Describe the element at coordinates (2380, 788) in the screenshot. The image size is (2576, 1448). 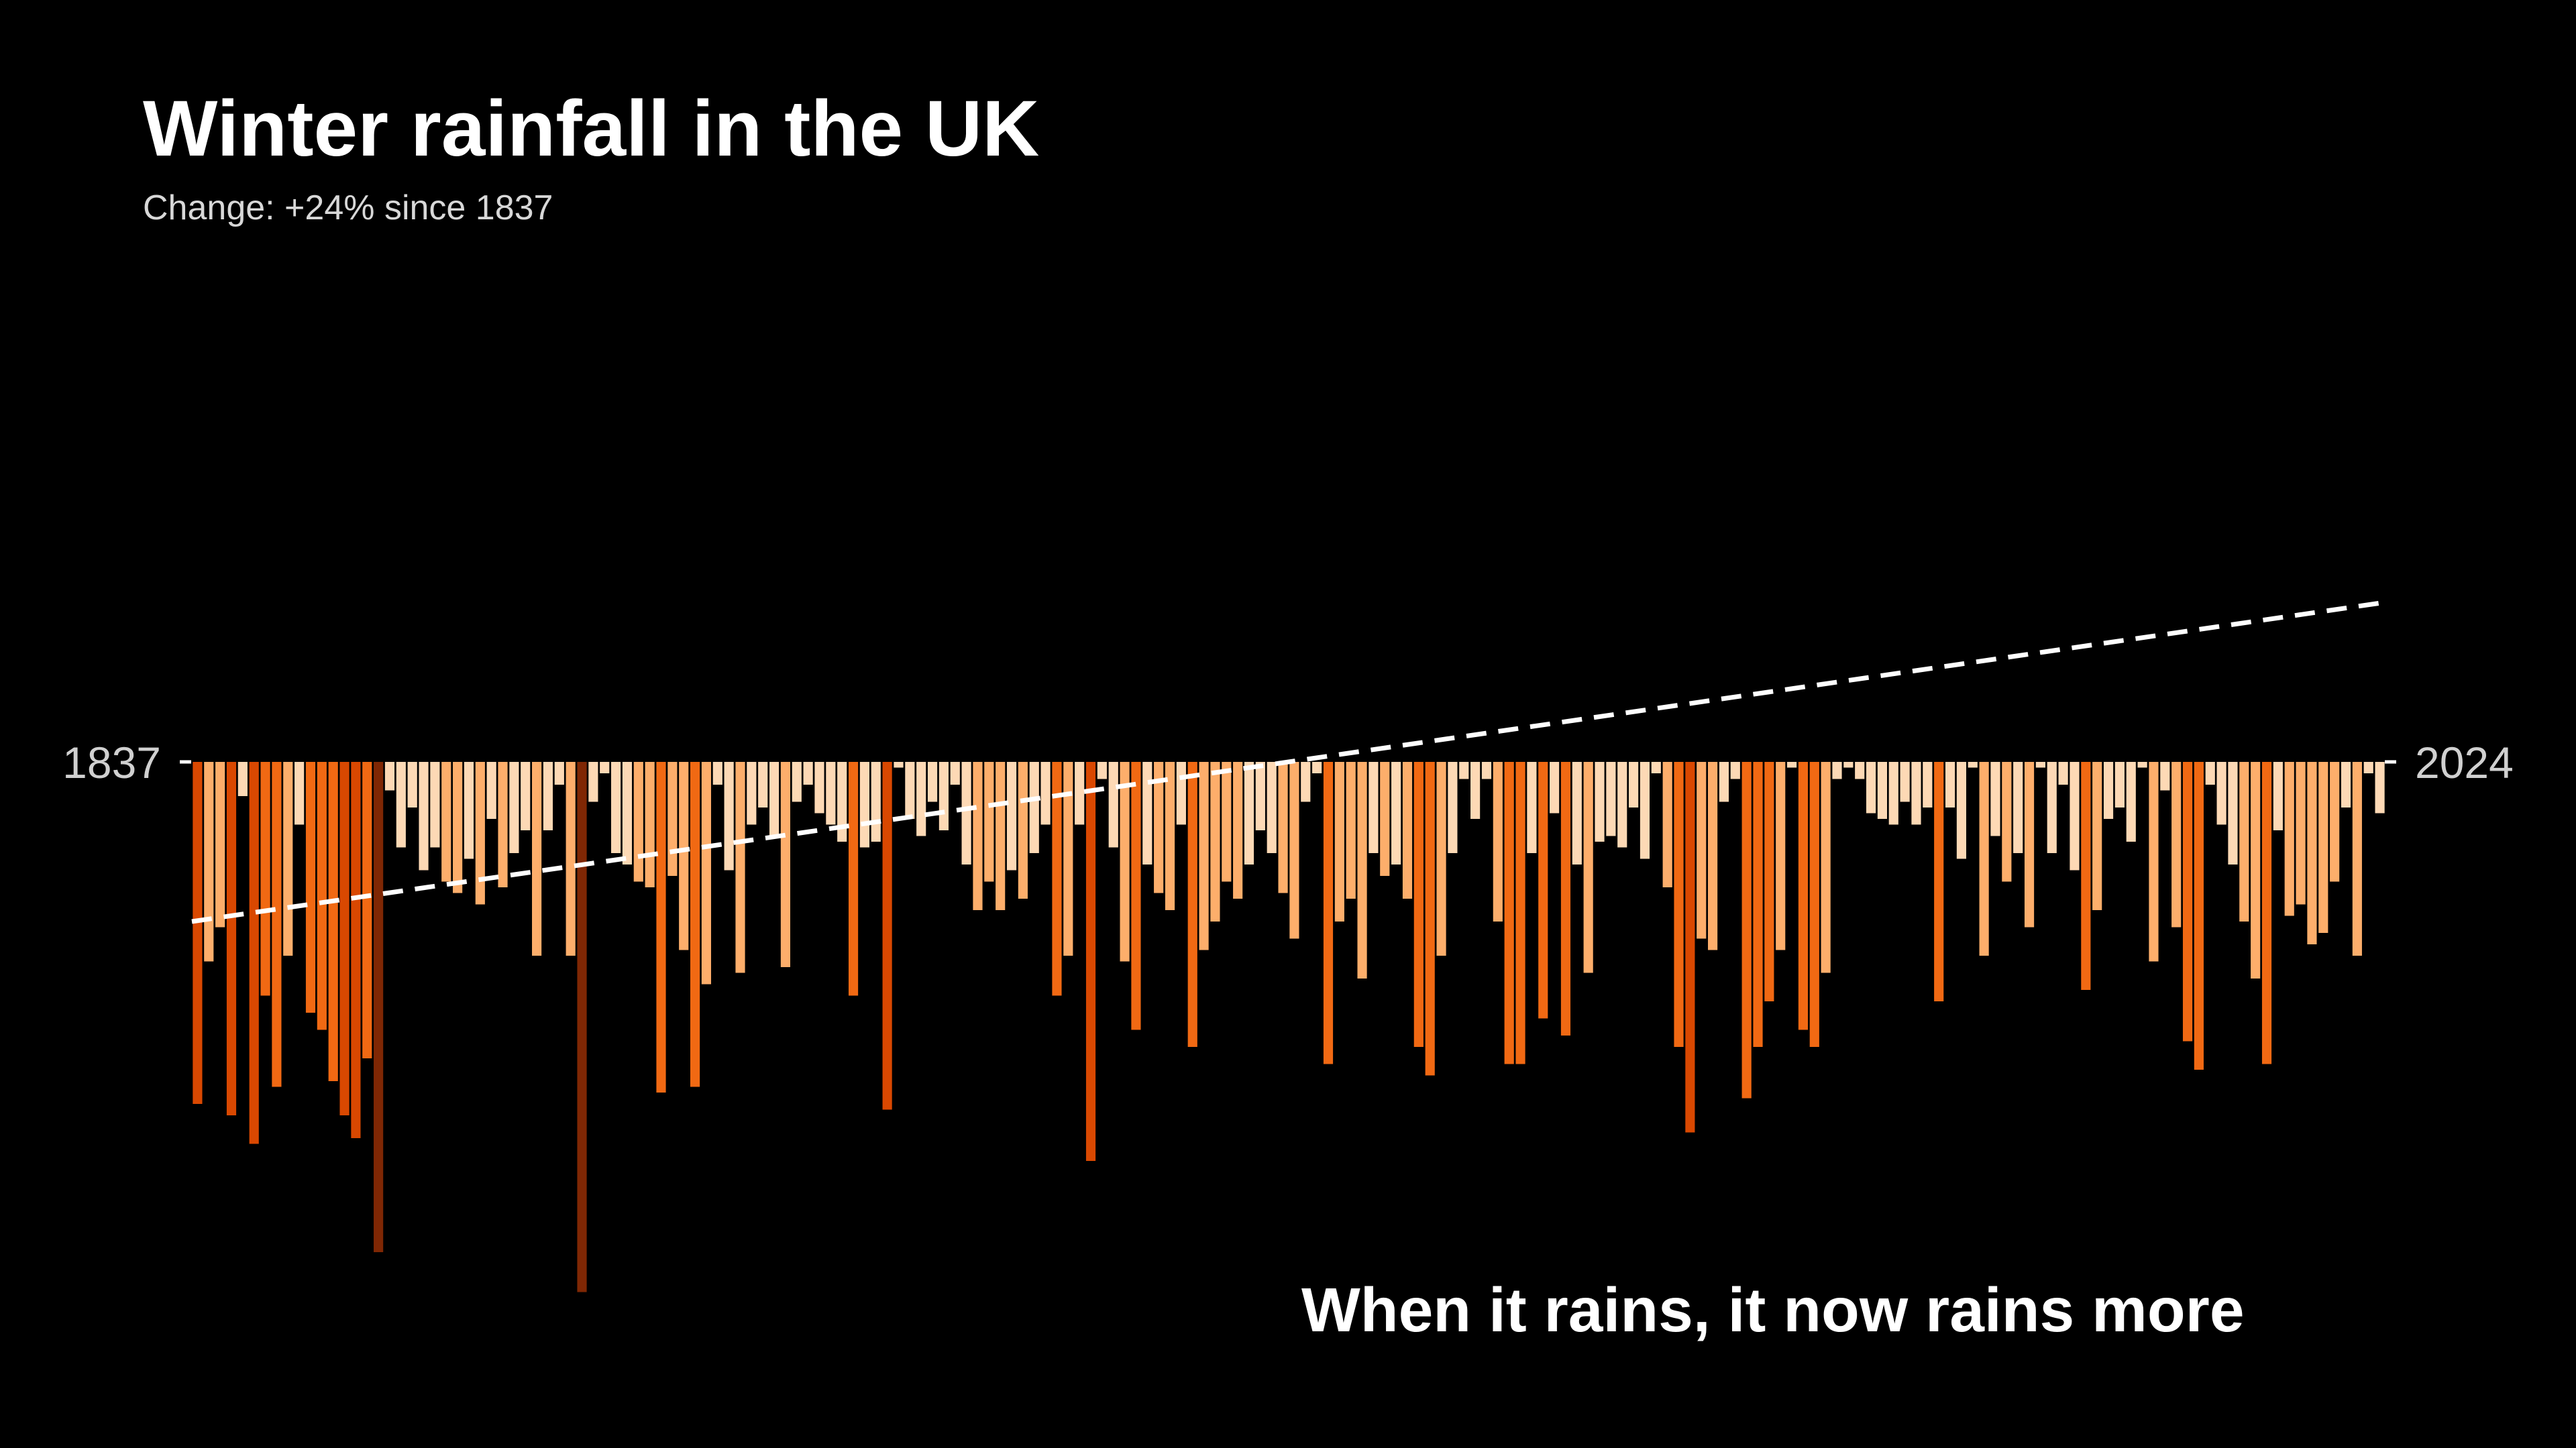
I see `bar-2030` at that location.